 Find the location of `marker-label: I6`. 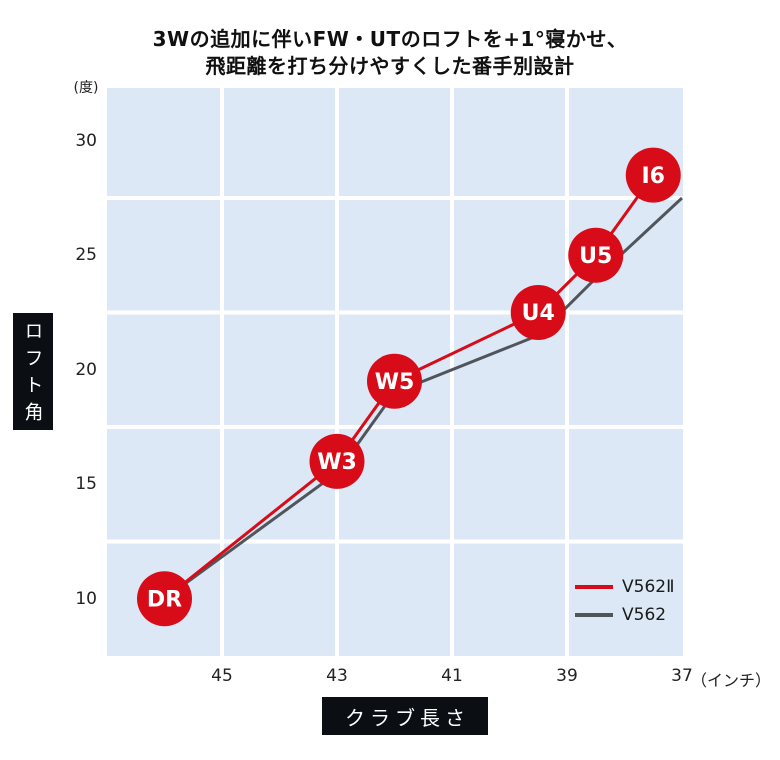

marker-label: I6 is located at coordinates (654, 176).